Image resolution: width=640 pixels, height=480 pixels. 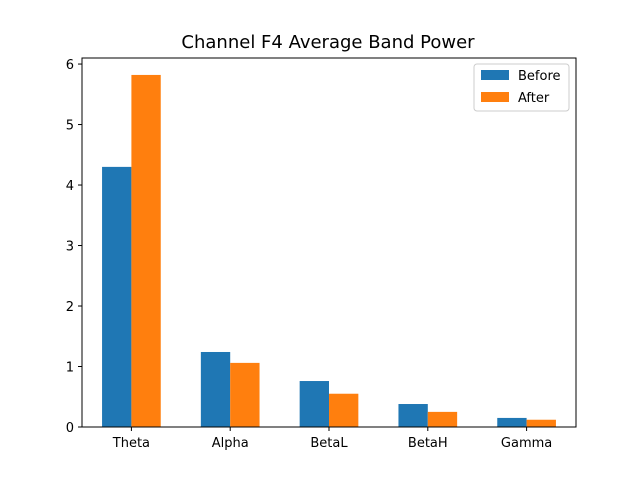 I want to click on y-axis: 0 1 2 3 4 5 6, so click(x=74, y=247).